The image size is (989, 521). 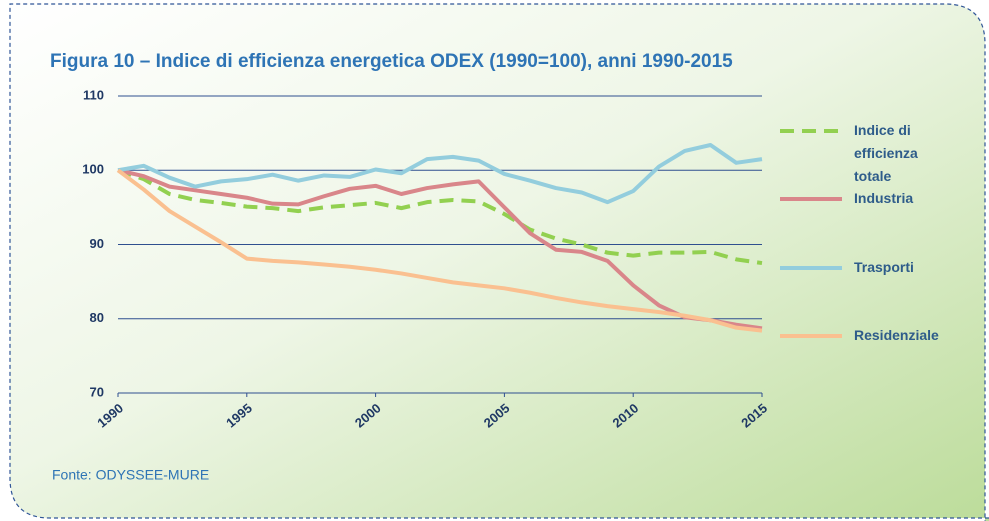 What do you see at coordinates (93, 169) in the screenshot?
I see `y-tick-label: 100` at bounding box center [93, 169].